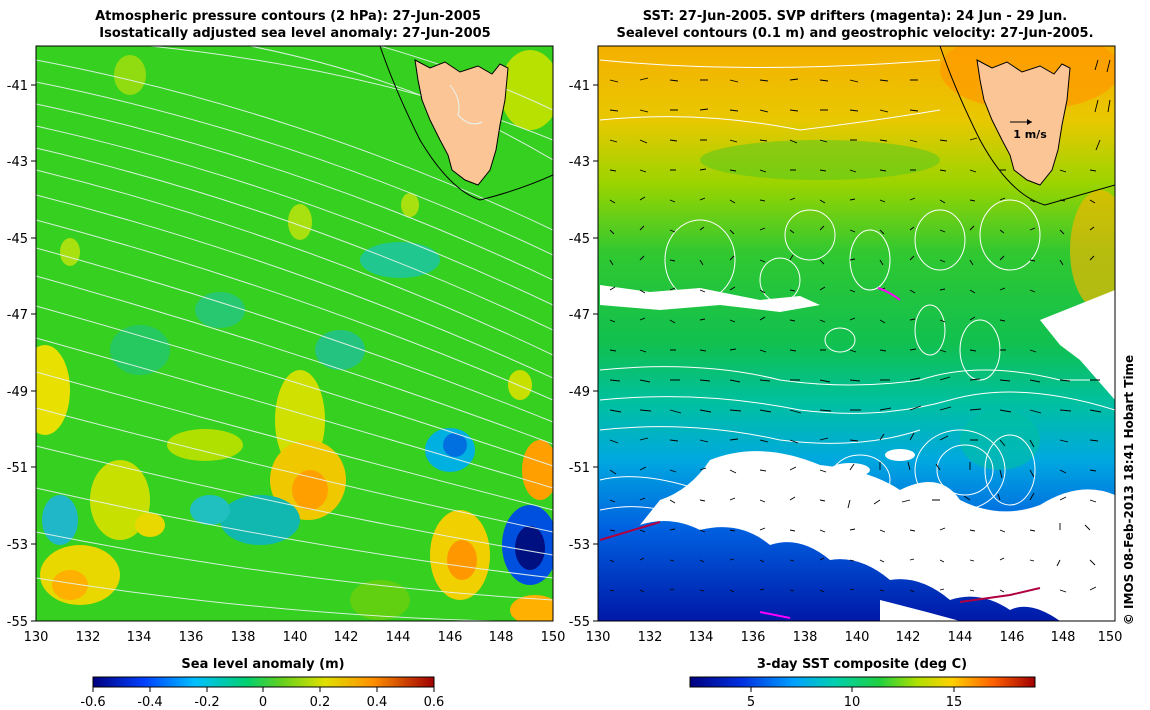  What do you see at coordinates (191, 637) in the screenshot?
I see `left-x-tick: 136` at bounding box center [191, 637].